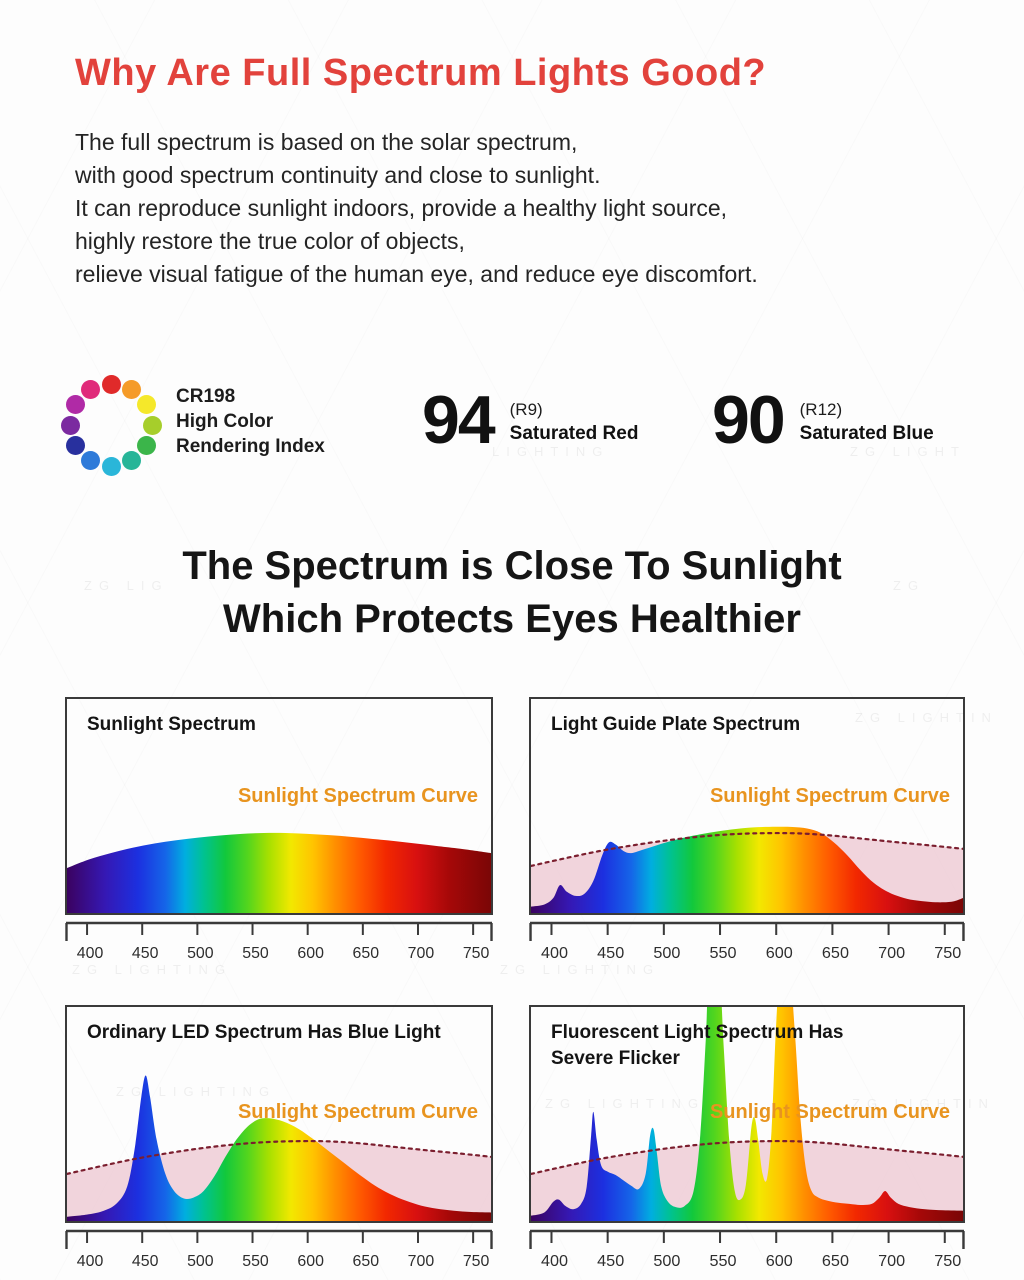 This screenshot has height=1280, width=1024. What do you see at coordinates (459, 420) in the screenshot?
I see `metric-value: 94` at bounding box center [459, 420].